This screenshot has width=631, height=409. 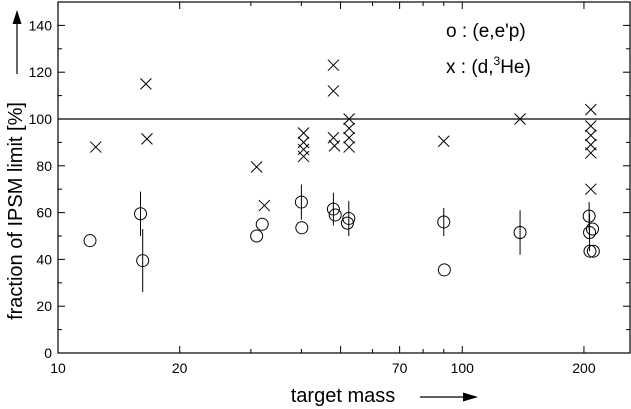 I want to click on x-axis-title: target mass, so click(x=343, y=396).